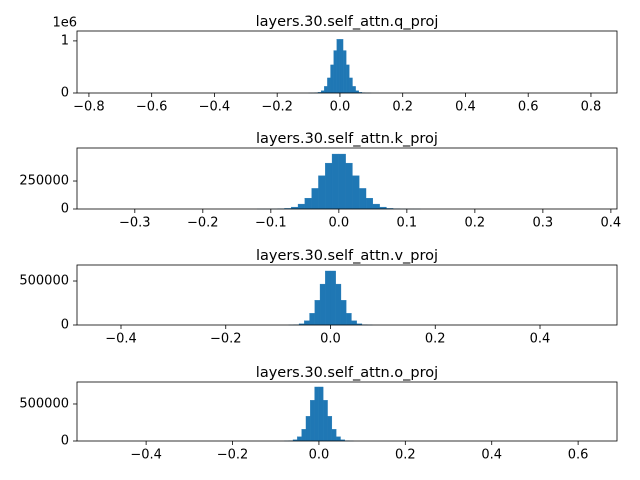 The width and height of the screenshot is (640, 480). Describe the element at coordinates (89, 107) in the screenshot. I see `x-tick-label: −0.8` at that location.